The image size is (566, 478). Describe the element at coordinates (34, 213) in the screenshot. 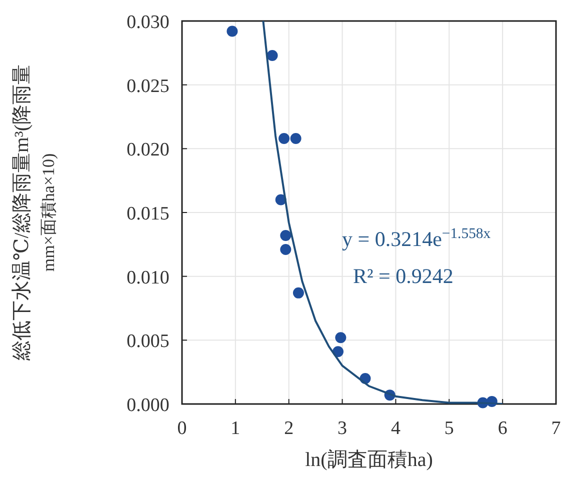

I see `y-axis-title: 総低下水温℃/総降雨量m³(降雨量 mm×面積ha×10)` at that location.